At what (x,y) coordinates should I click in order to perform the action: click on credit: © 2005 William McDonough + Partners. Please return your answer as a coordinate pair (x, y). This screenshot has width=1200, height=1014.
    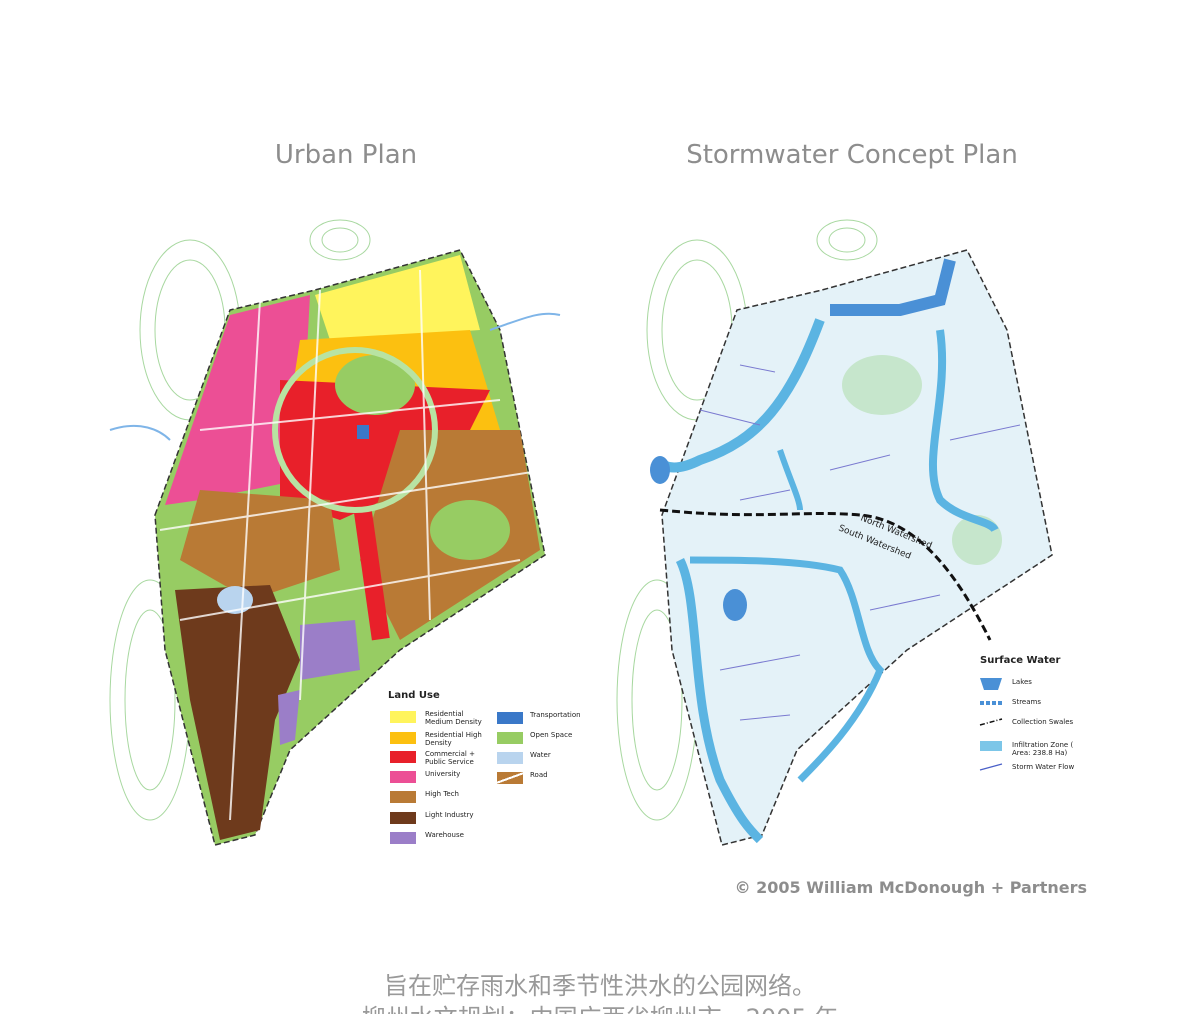
    Looking at the image, I should click on (910, 887).